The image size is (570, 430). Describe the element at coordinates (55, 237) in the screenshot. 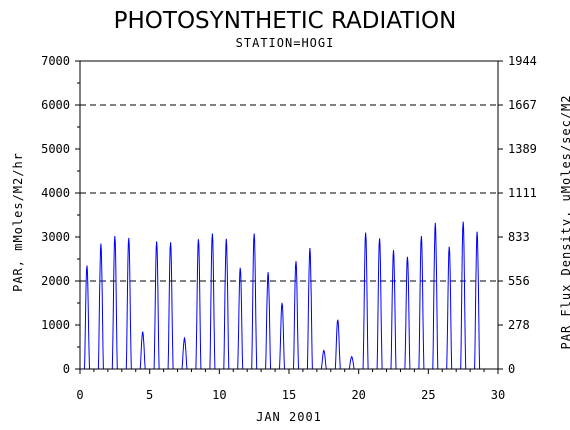

I see `y-tick-label: 3000` at that location.